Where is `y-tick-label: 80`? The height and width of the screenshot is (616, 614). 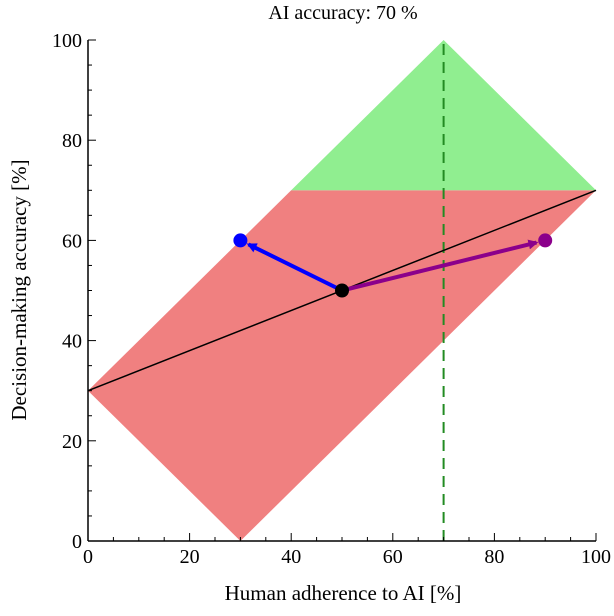 y-tick-label: 80 is located at coordinates (72, 141).